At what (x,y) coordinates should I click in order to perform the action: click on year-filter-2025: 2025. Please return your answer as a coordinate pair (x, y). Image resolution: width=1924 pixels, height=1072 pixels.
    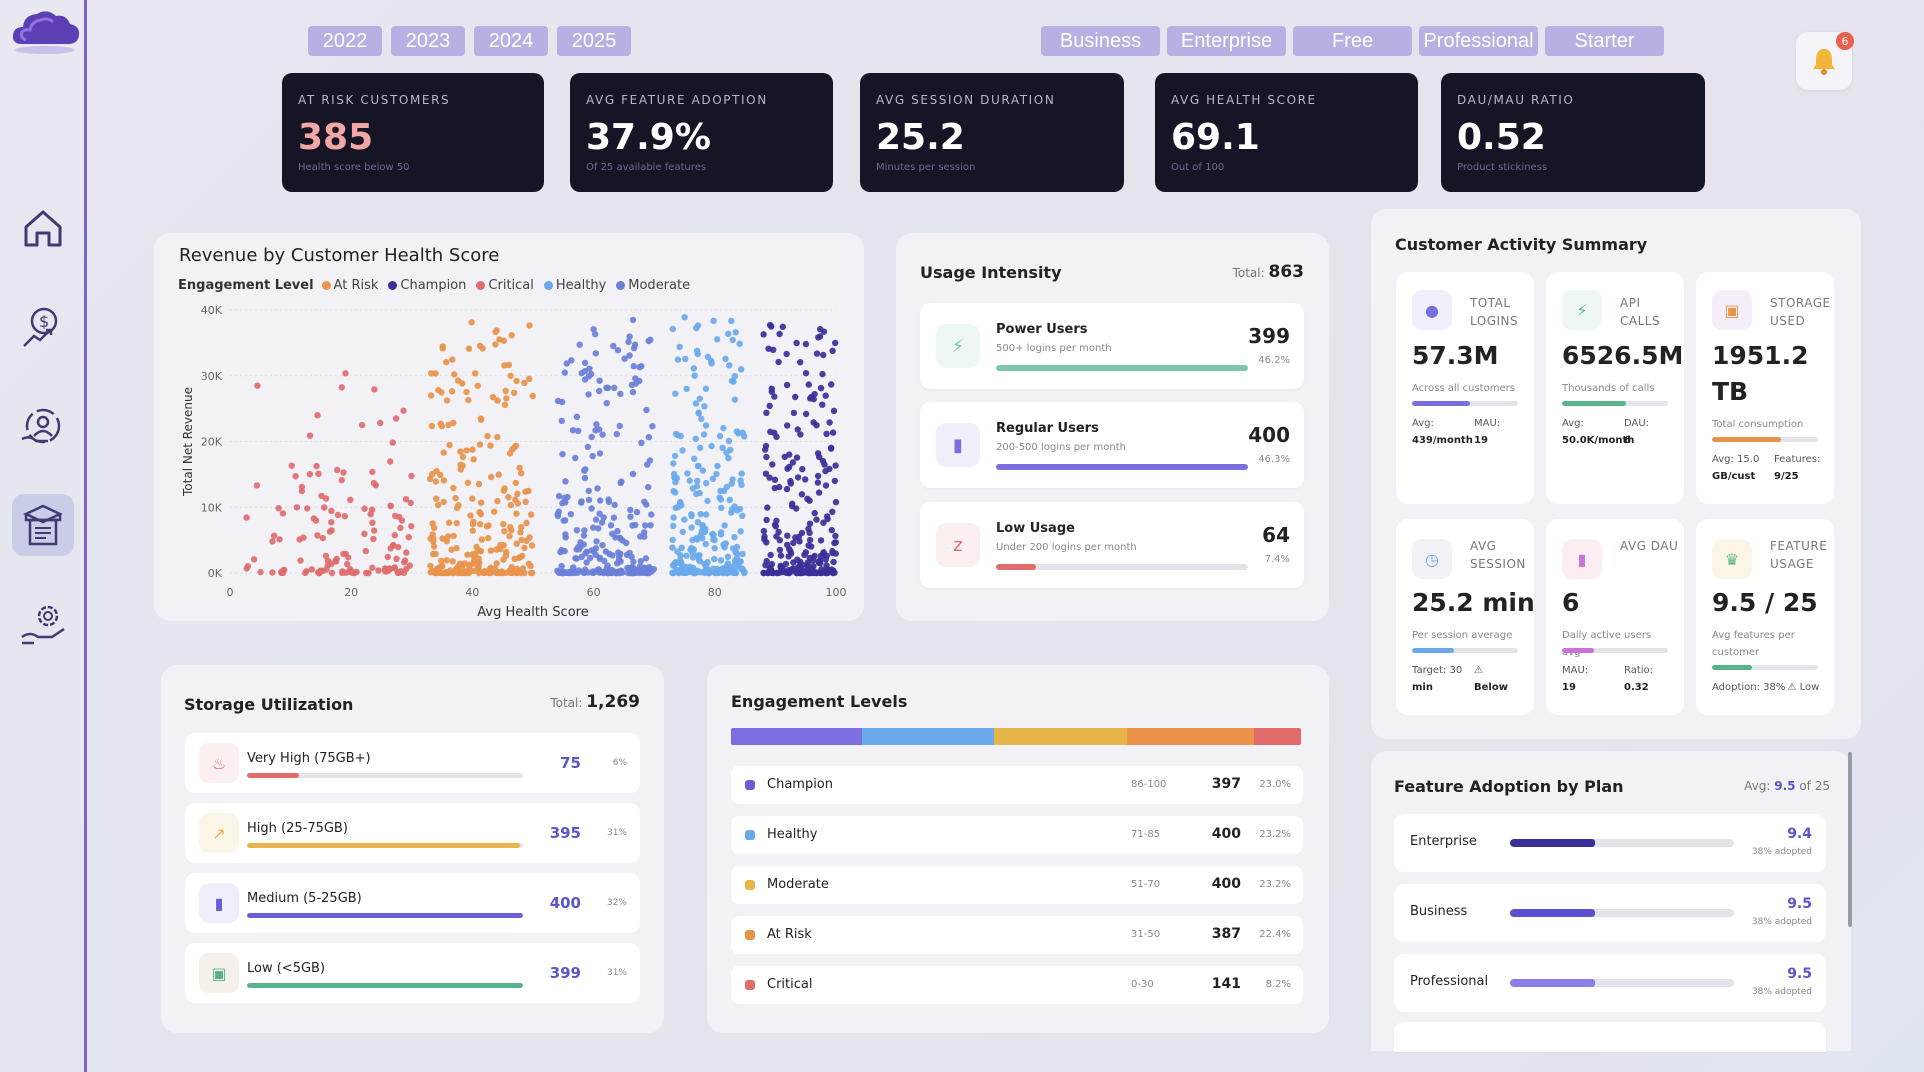
    Looking at the image, I should click on (594, 41).